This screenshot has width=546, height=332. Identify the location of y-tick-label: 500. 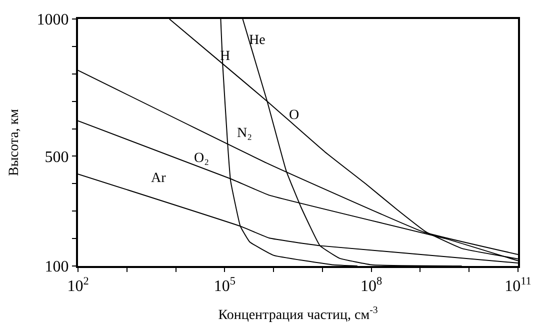
(56, 157).